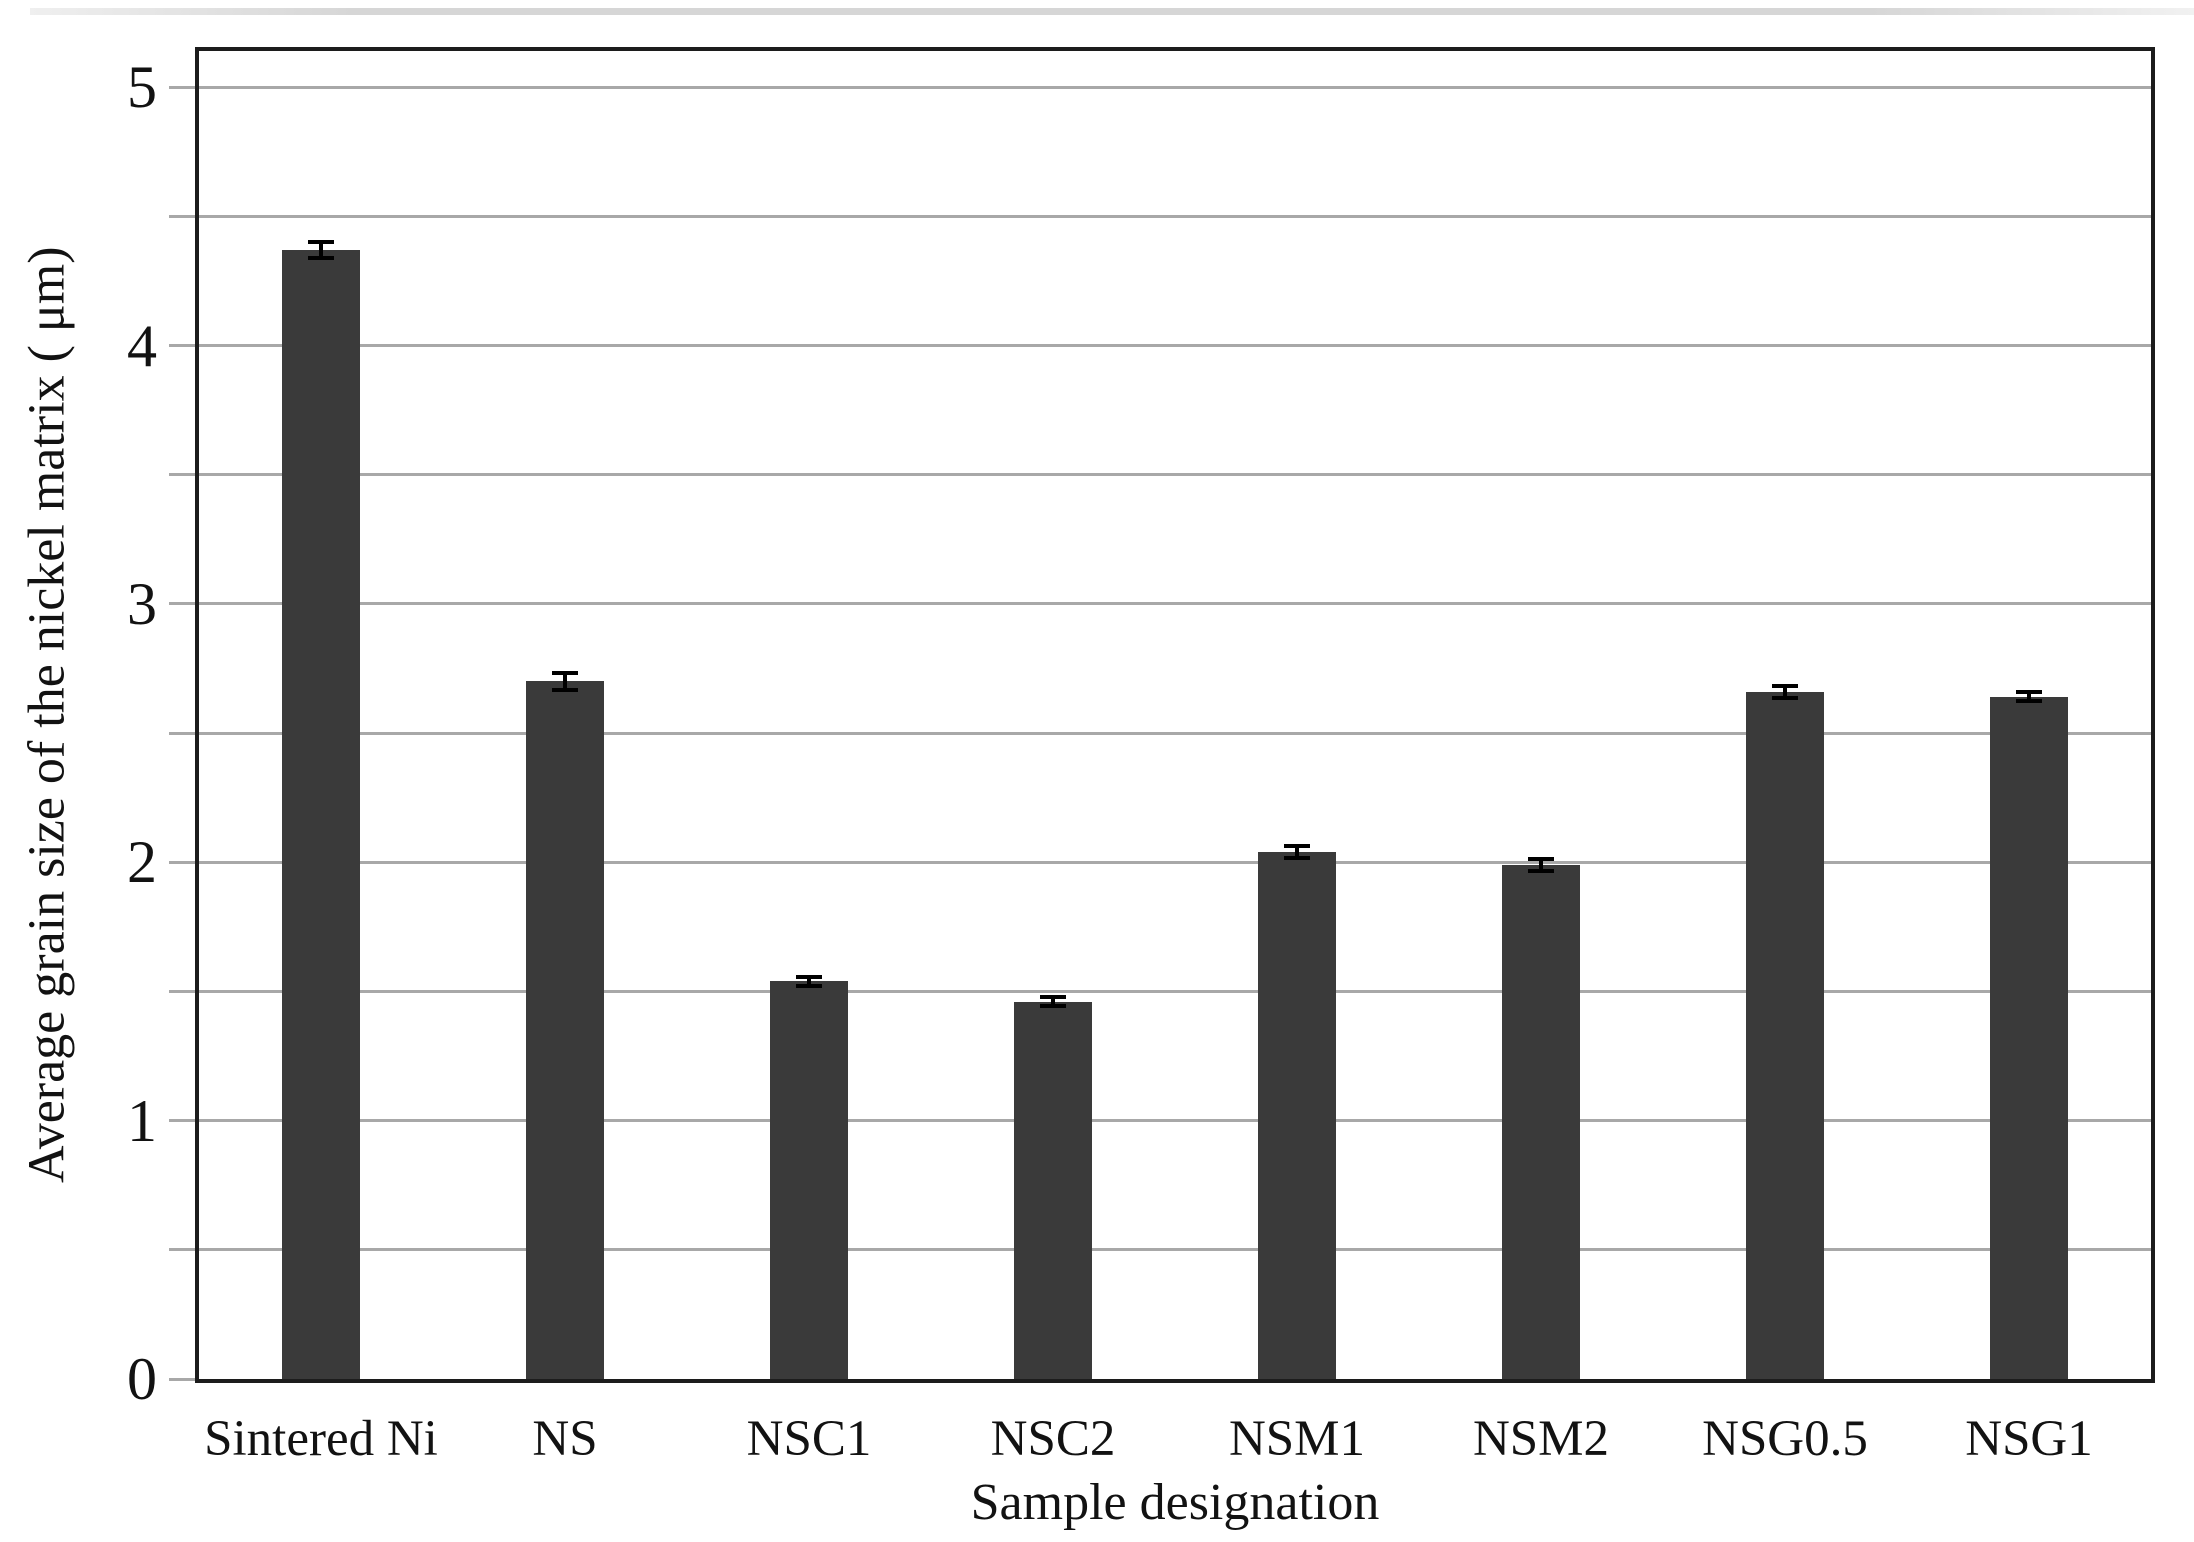 The width and height of the screenshot is (2194, 1542). Describe the element at coordinates (809, 1439) in the screenshot. I see `x-tick-label-nsc1: NSC1` at that location.